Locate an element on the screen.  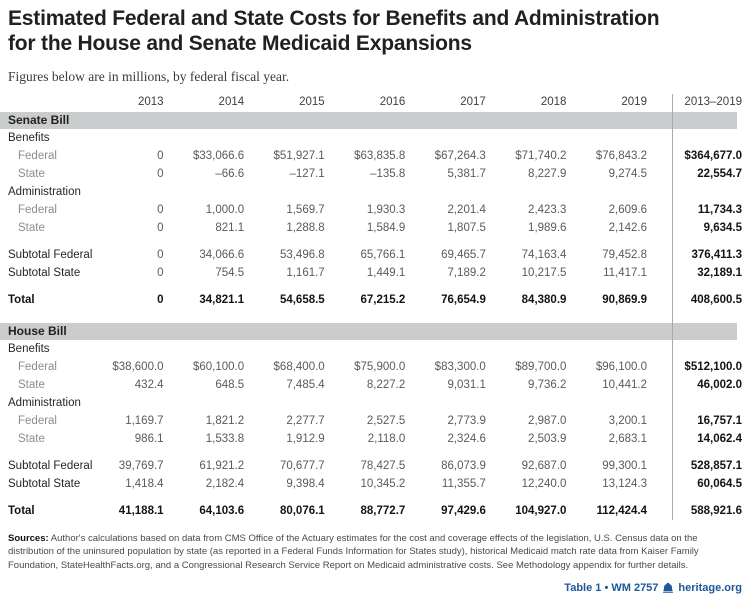
cell-value: $75,900.0 is located at coordinates (380, 367).